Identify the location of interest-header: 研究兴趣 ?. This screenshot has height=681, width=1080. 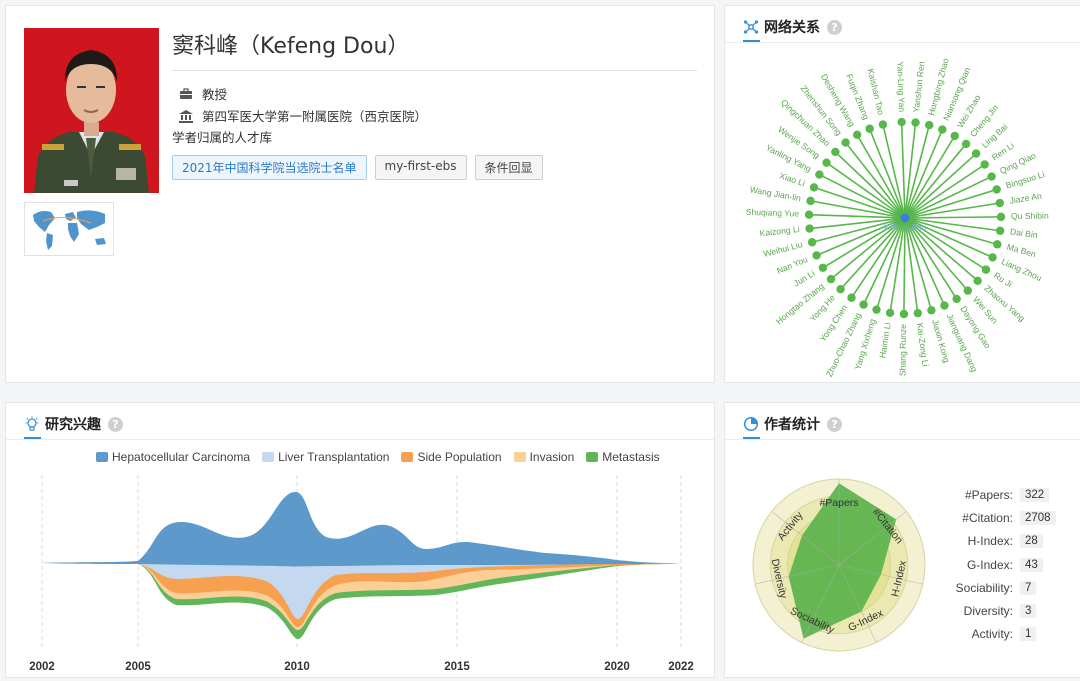
(73, 424).